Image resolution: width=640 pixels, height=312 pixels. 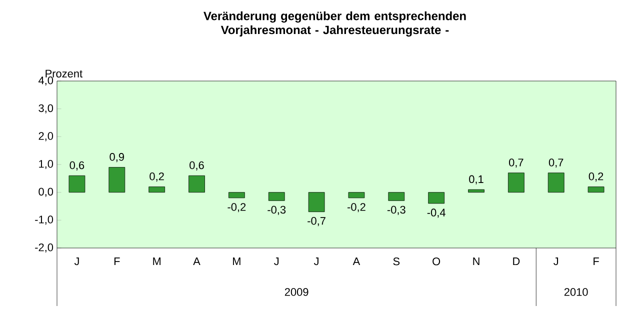 I want to click on x-tick-label: S, so click(x=396, y=262).